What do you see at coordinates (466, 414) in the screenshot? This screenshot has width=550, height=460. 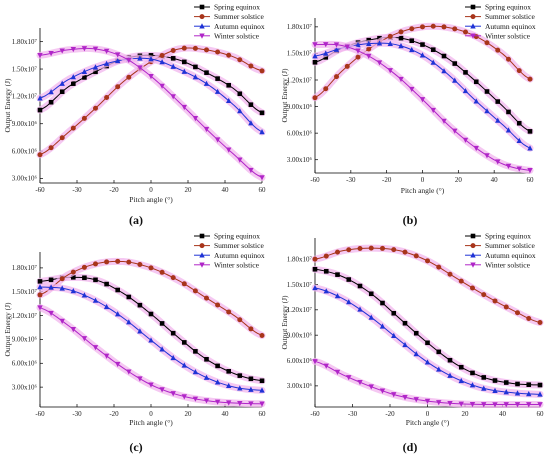 I see `x-tick-label: 20` at bounding box center [466, 414].